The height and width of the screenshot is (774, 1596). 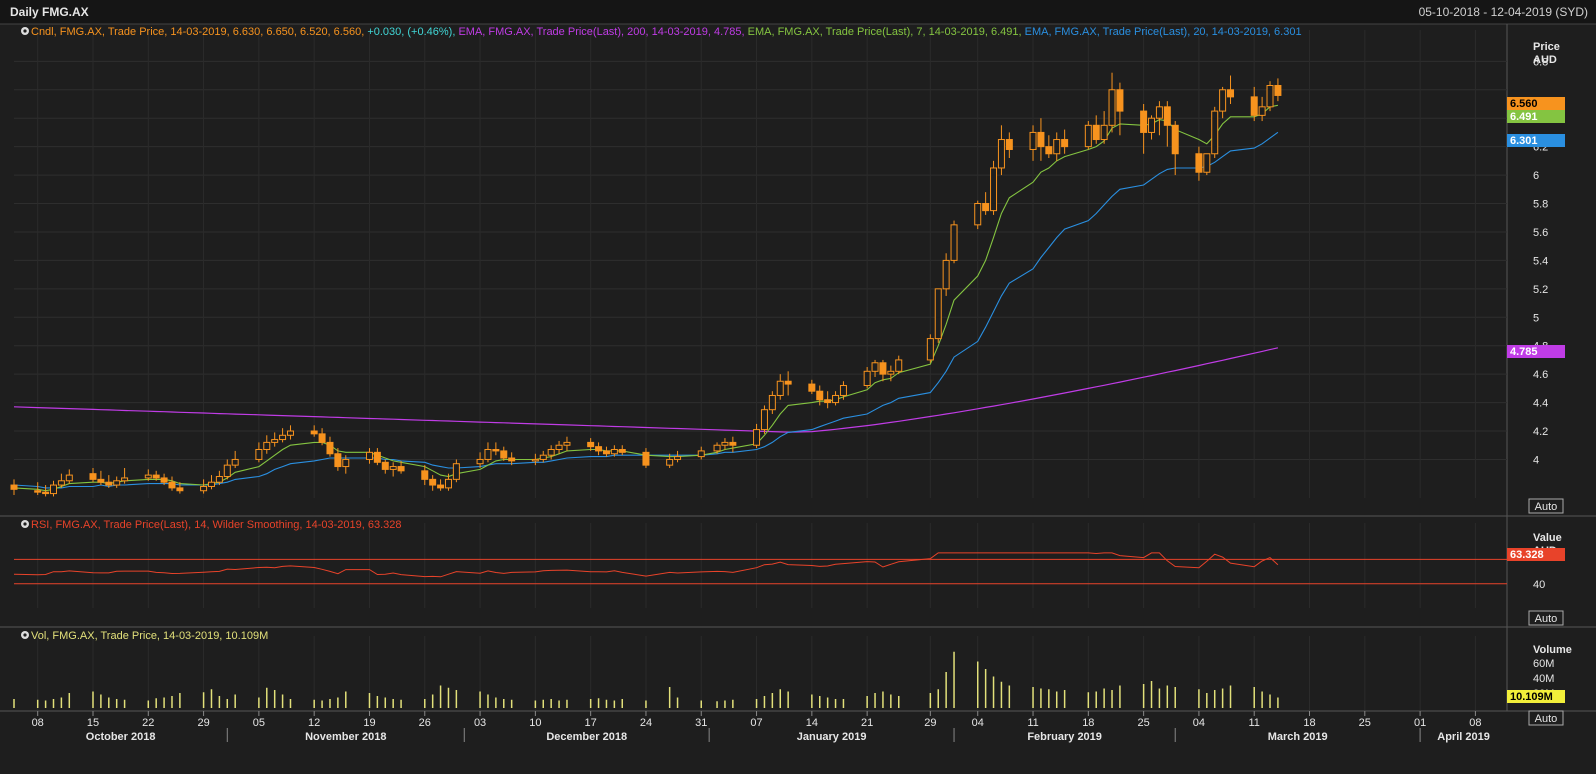 I want to click on price-tick-label: 6, so click(x=1536, y=176).